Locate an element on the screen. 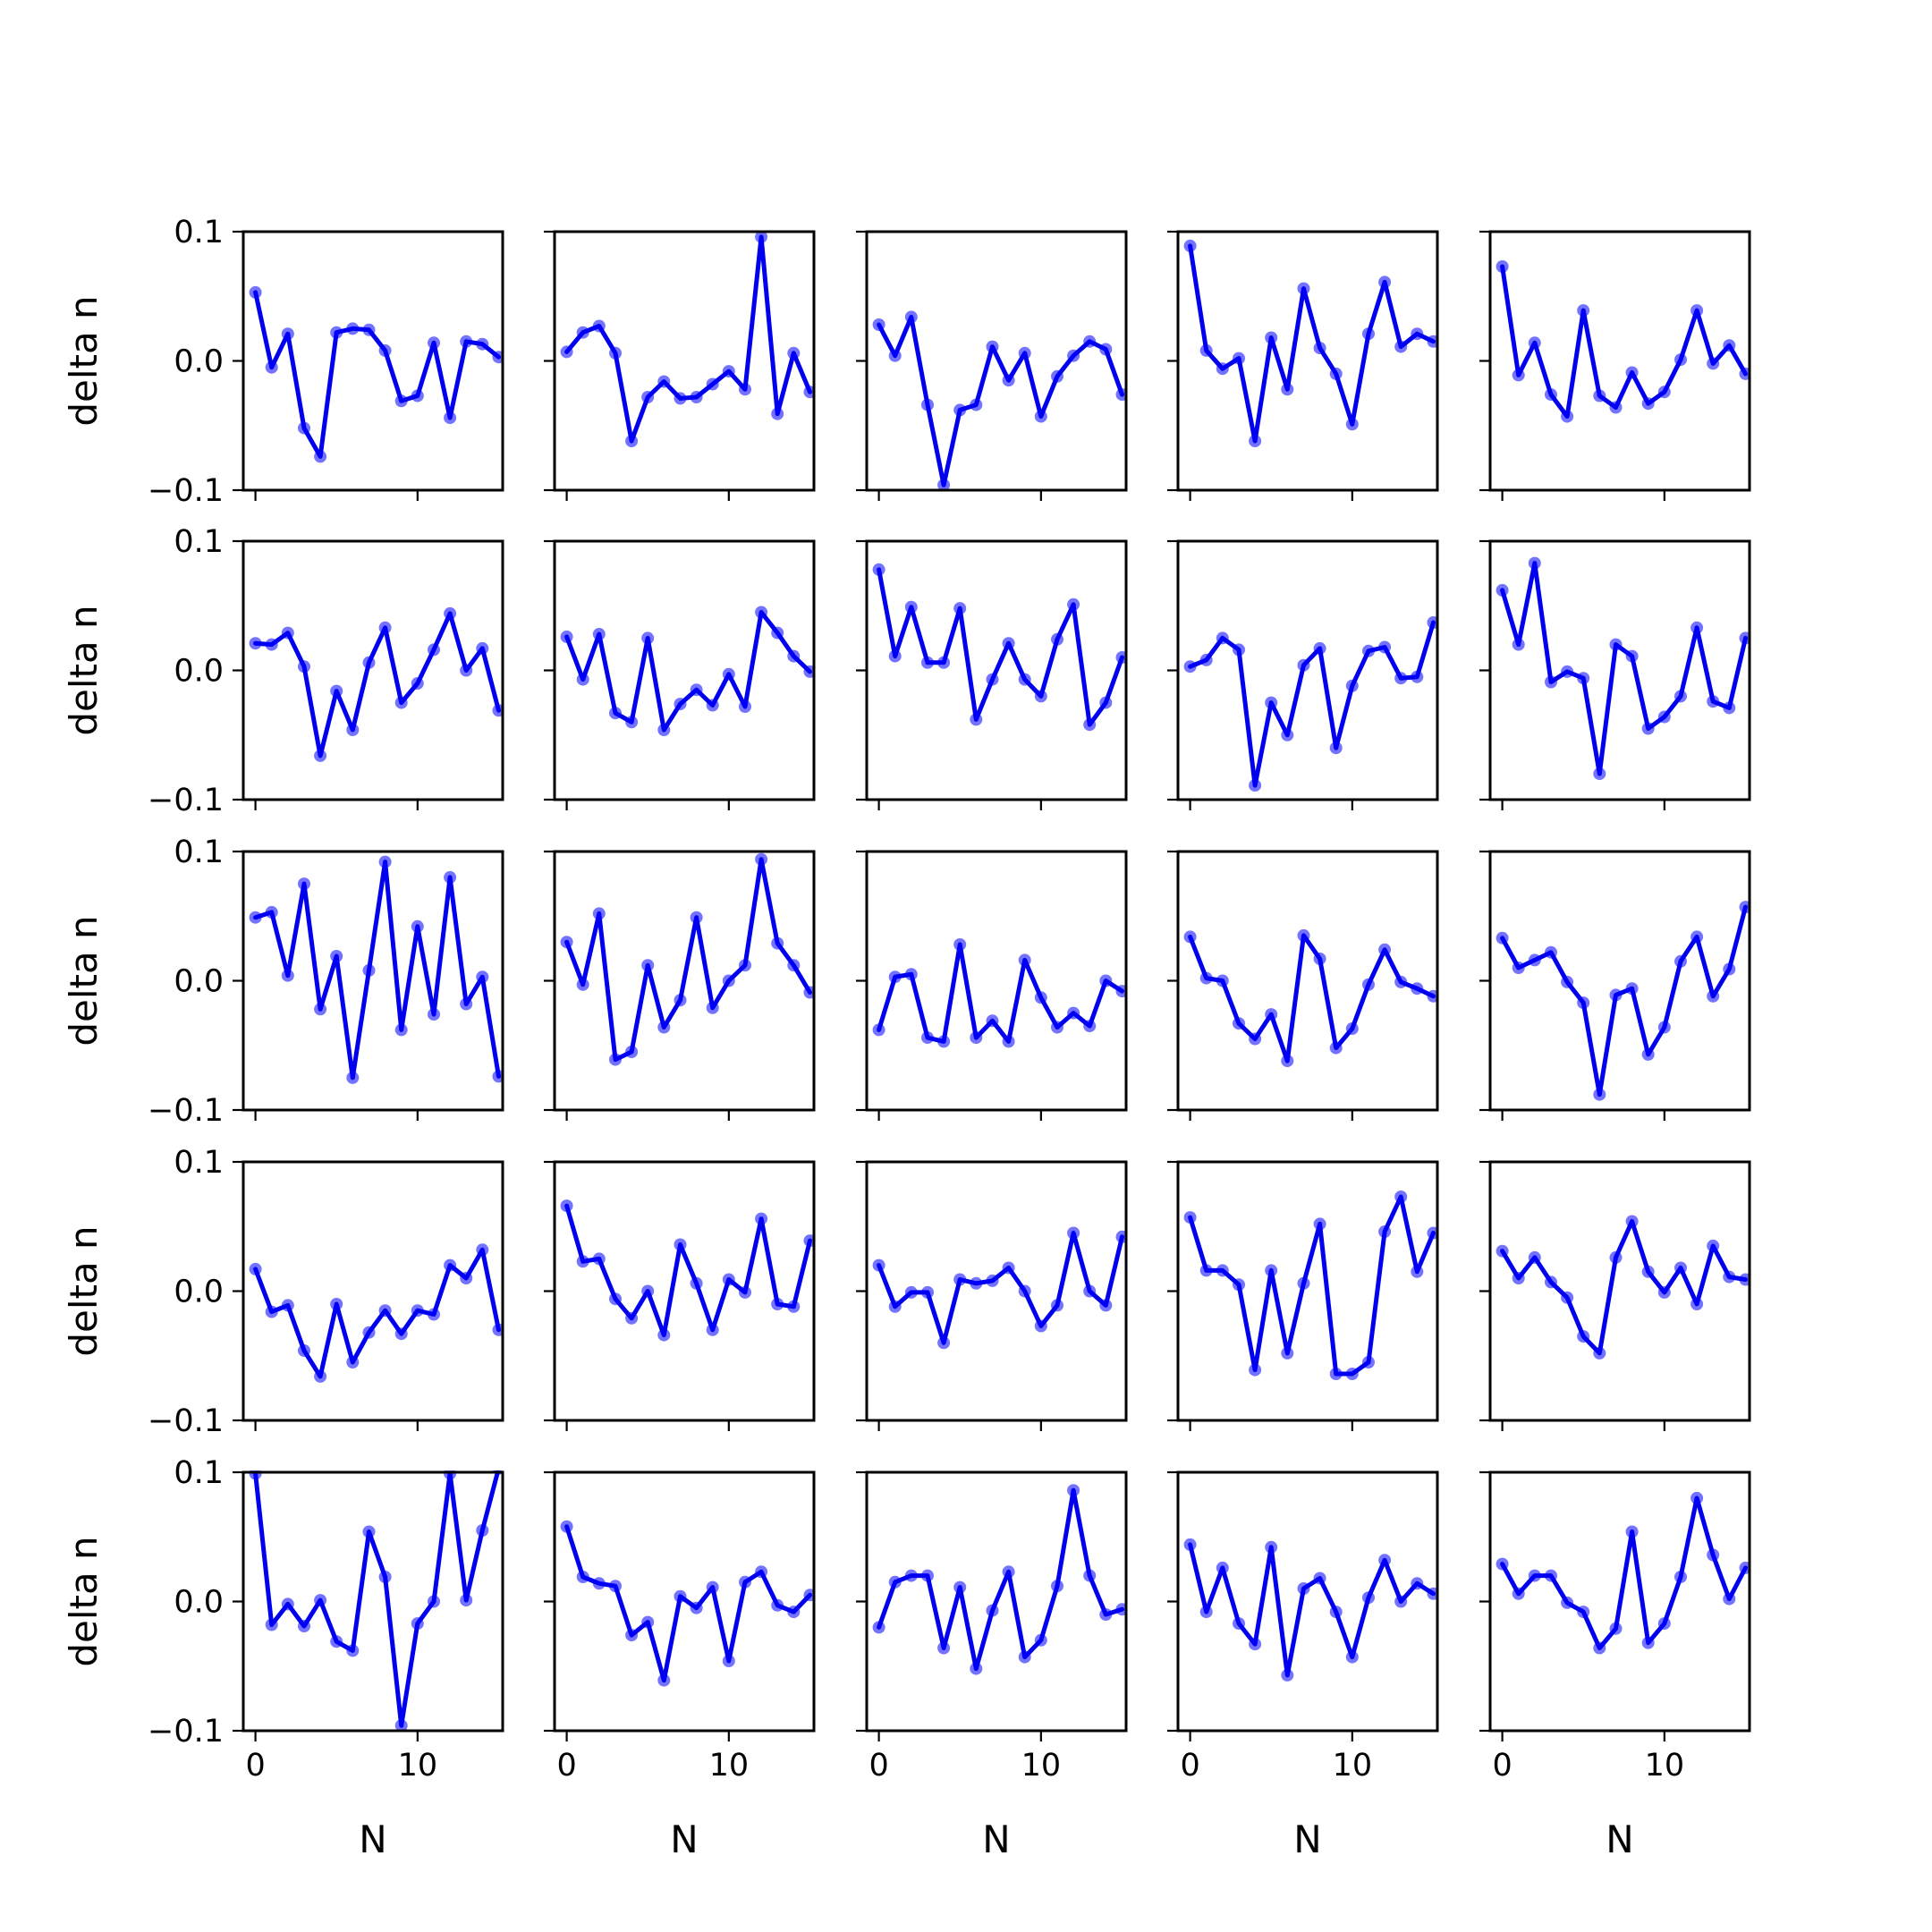 The height and width of the screenshot is (1932, 1932). panel-r4-c5 is located at coordinates (1615, 1295).